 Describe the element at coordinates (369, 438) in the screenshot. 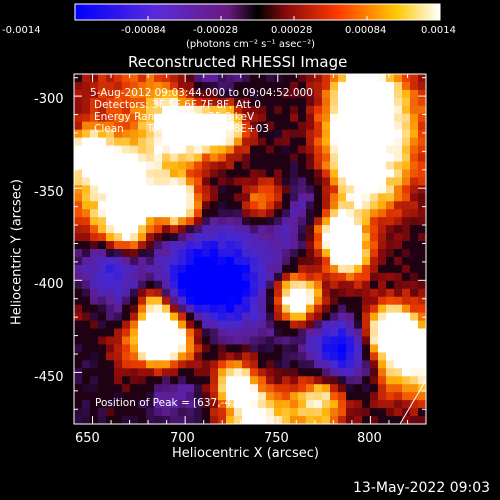

I see `x-tick-label: 800` at that location.